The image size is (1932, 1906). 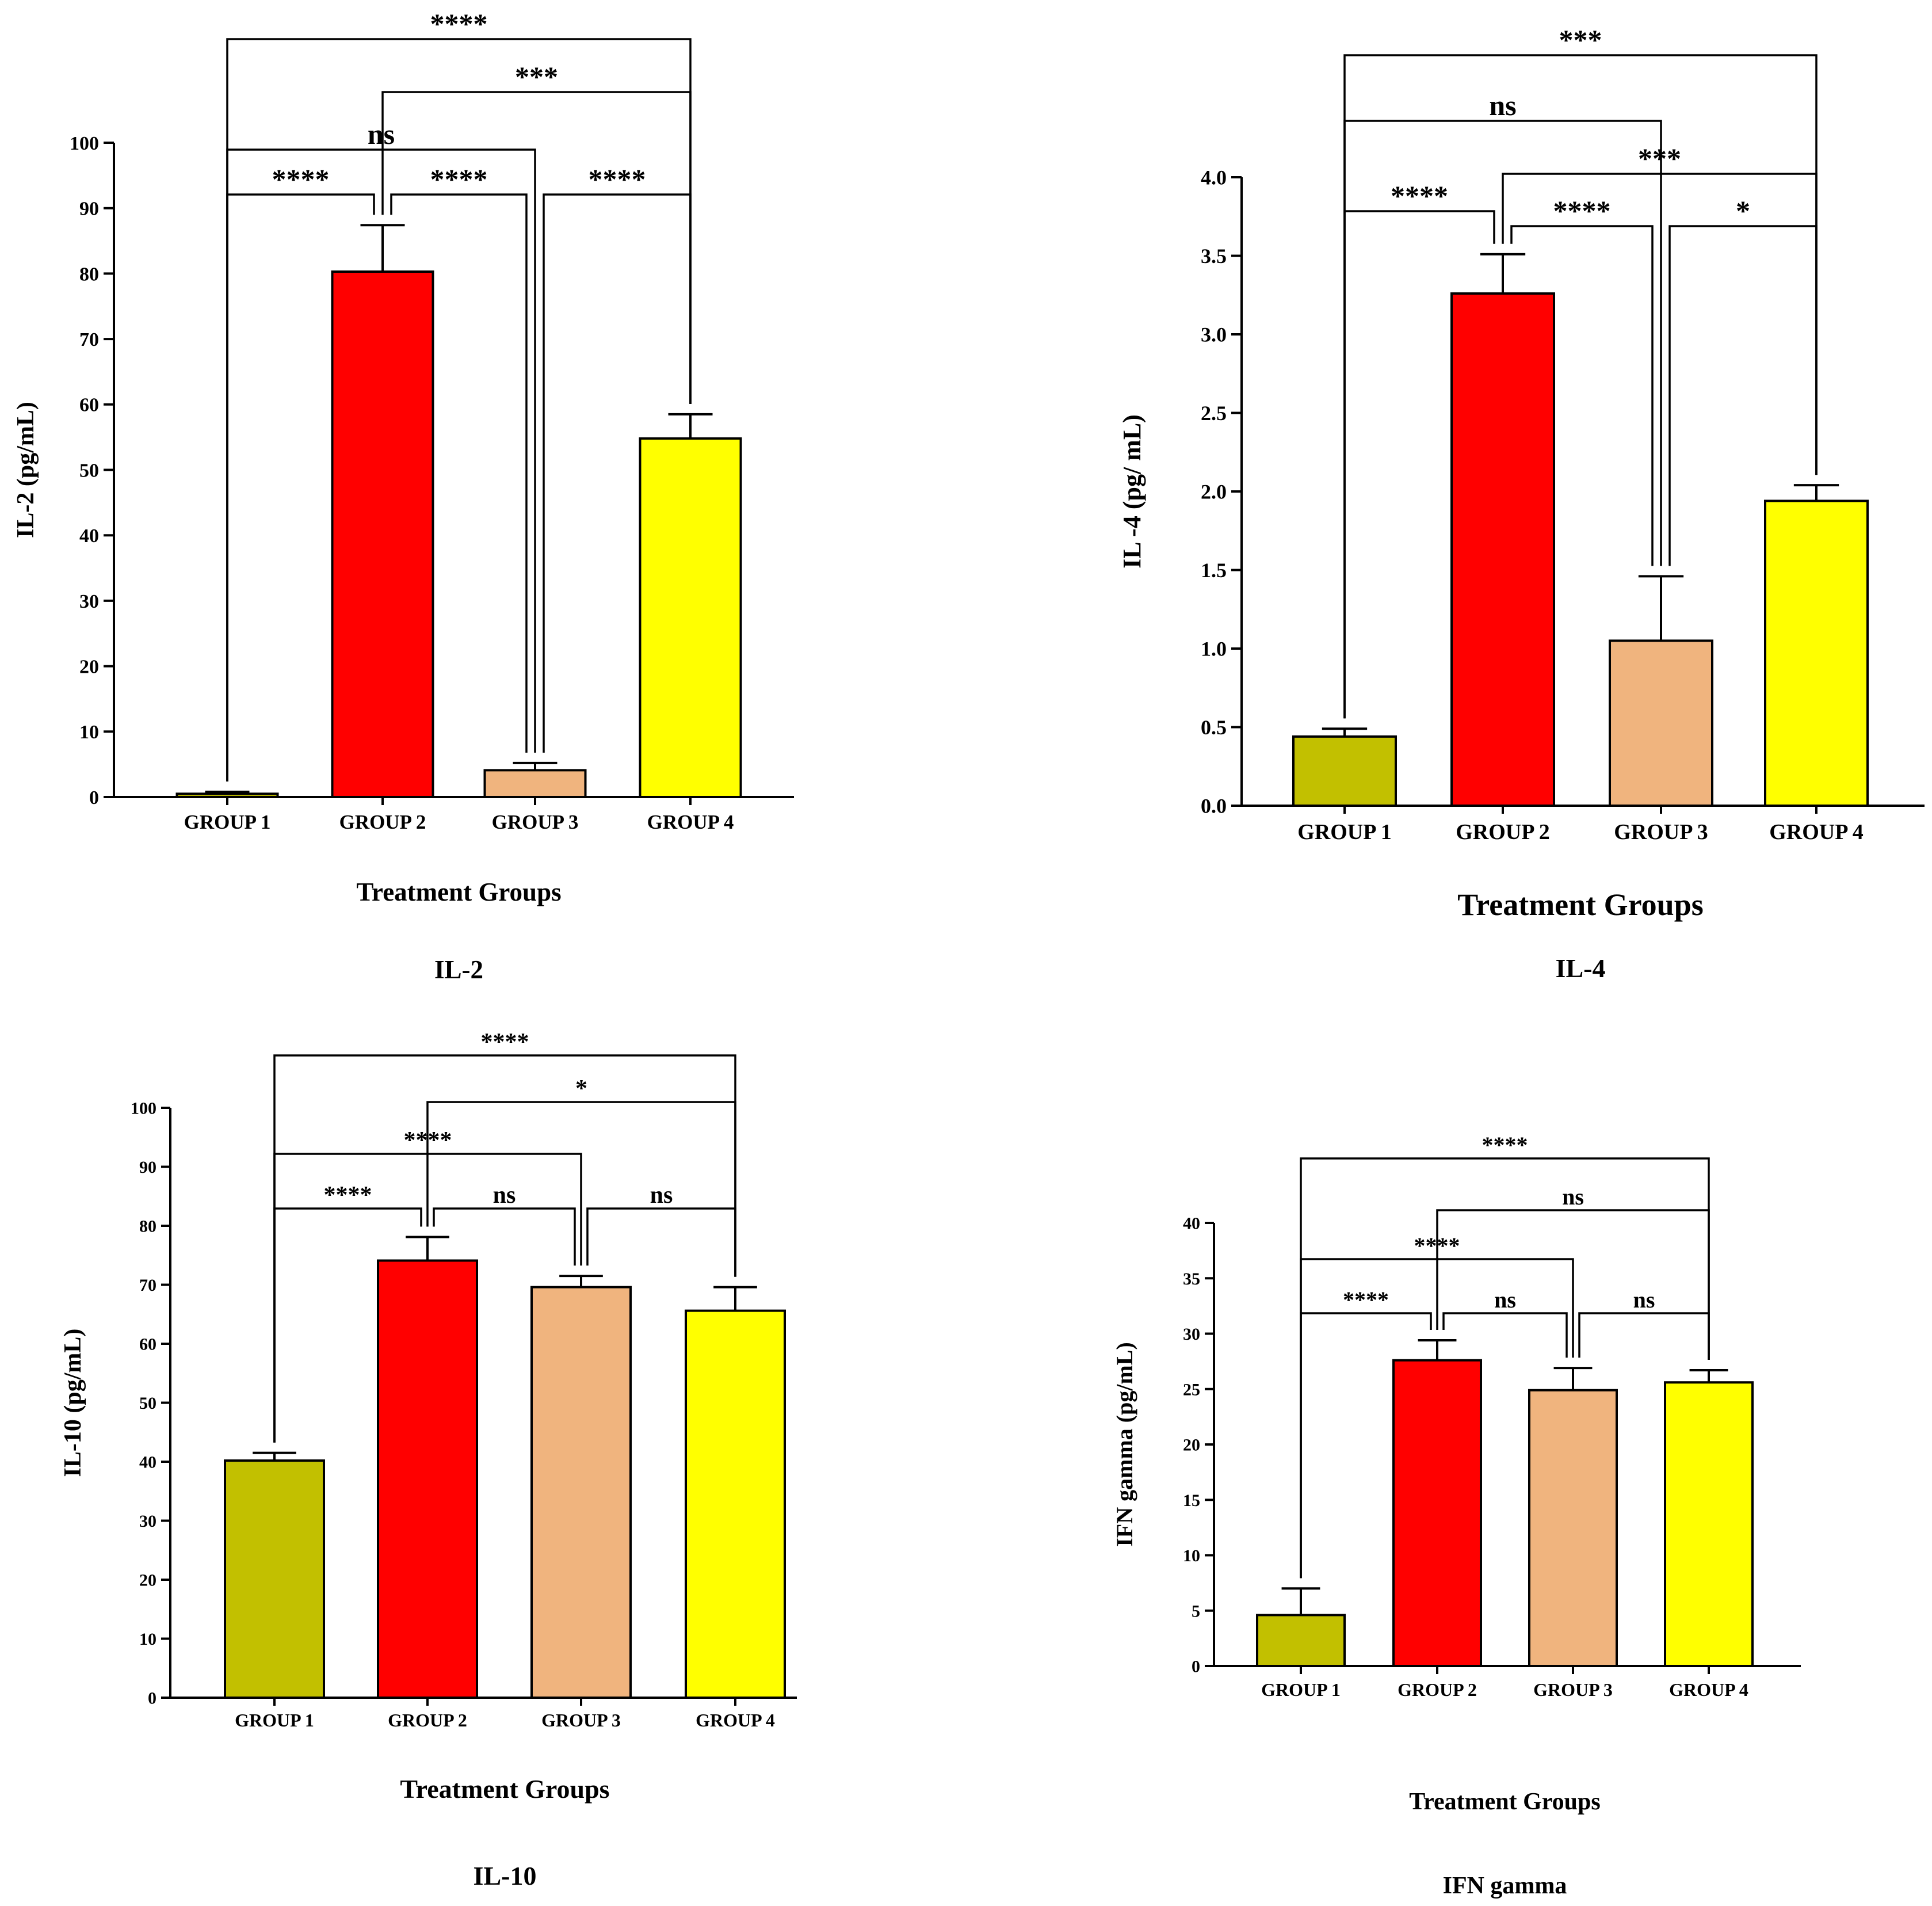 What do you see at coordinates (1214, 570) in the screenshot?
I see `y-tick-label: 1.5` at bounding box center [1214, 570].